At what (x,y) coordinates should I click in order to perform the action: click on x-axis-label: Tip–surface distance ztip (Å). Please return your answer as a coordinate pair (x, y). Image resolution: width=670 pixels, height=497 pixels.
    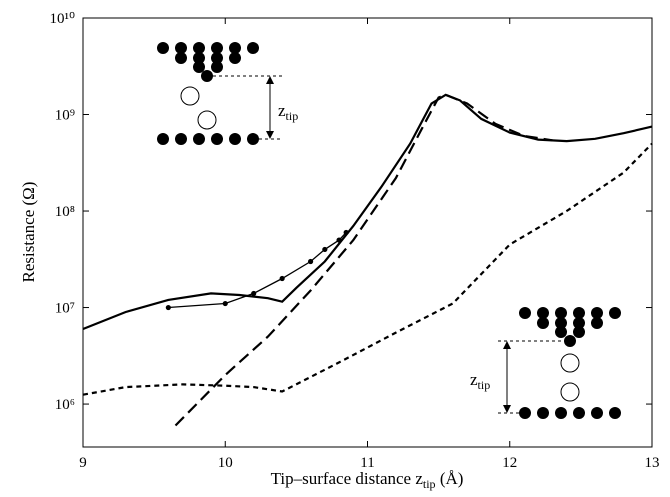
    Looking at the image, I should click on (367, 480).